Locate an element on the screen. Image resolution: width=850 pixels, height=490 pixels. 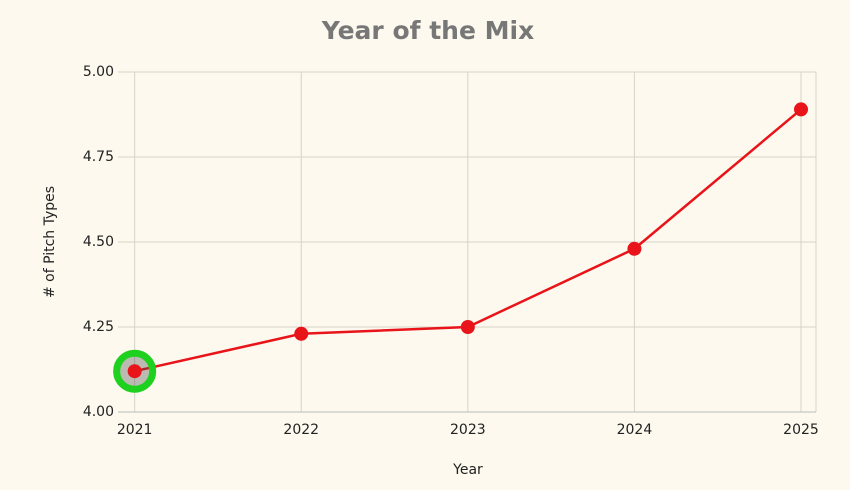
x-tick-label: 2023 is located at coordinates (468, 430).